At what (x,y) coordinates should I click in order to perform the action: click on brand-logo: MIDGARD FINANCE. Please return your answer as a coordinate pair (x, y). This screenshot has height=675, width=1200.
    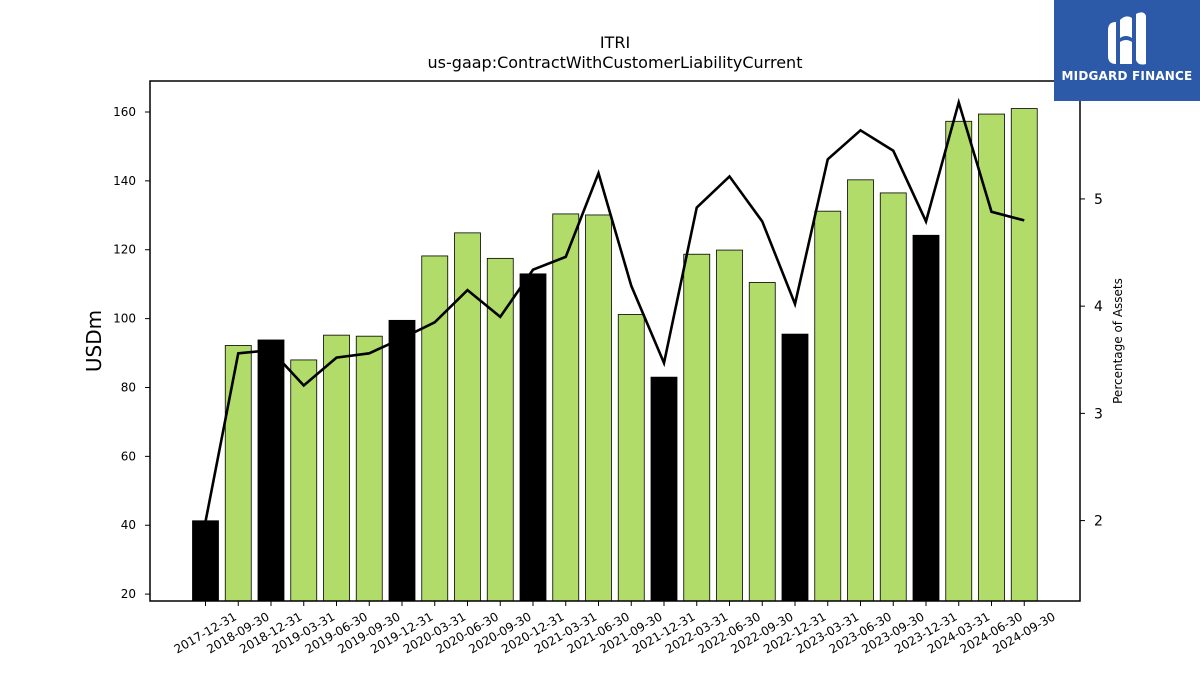
    Looking at the image, I should click on (1127, 50).